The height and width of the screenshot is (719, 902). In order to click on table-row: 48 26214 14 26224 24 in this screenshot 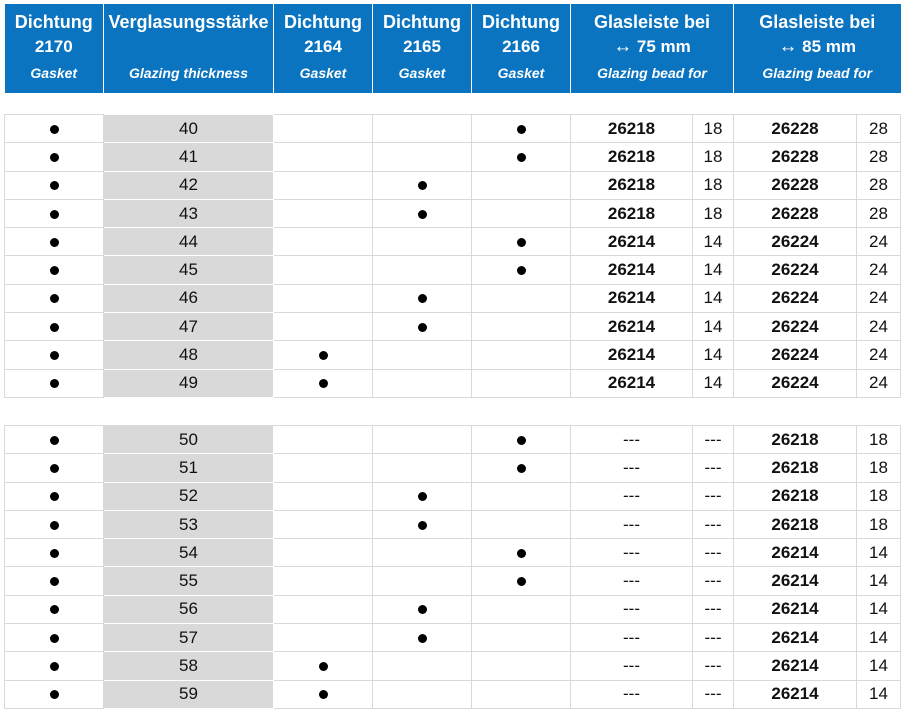, I will do `click(452, 355)`.